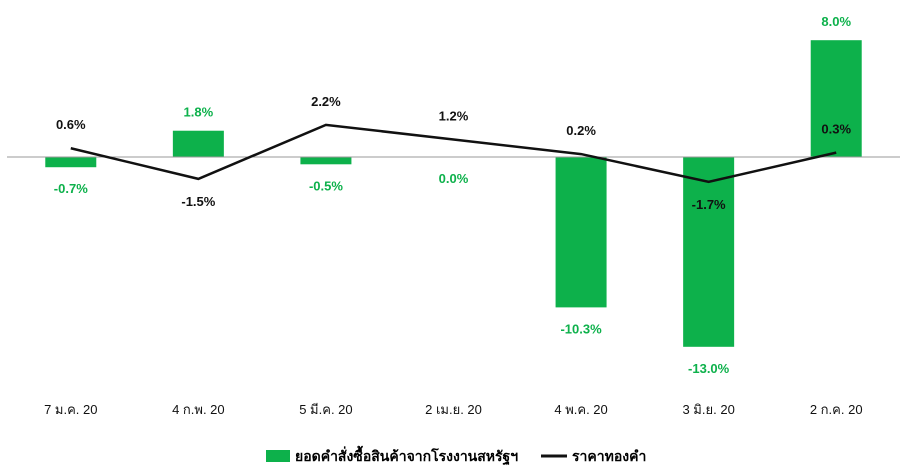 This screenshot has height=475, width=909. What do you see at coordinates (198, 409) in the screenshot?
I see `x-tick-label: 4 ก.พ. 20` at bounding box center [198, 409].